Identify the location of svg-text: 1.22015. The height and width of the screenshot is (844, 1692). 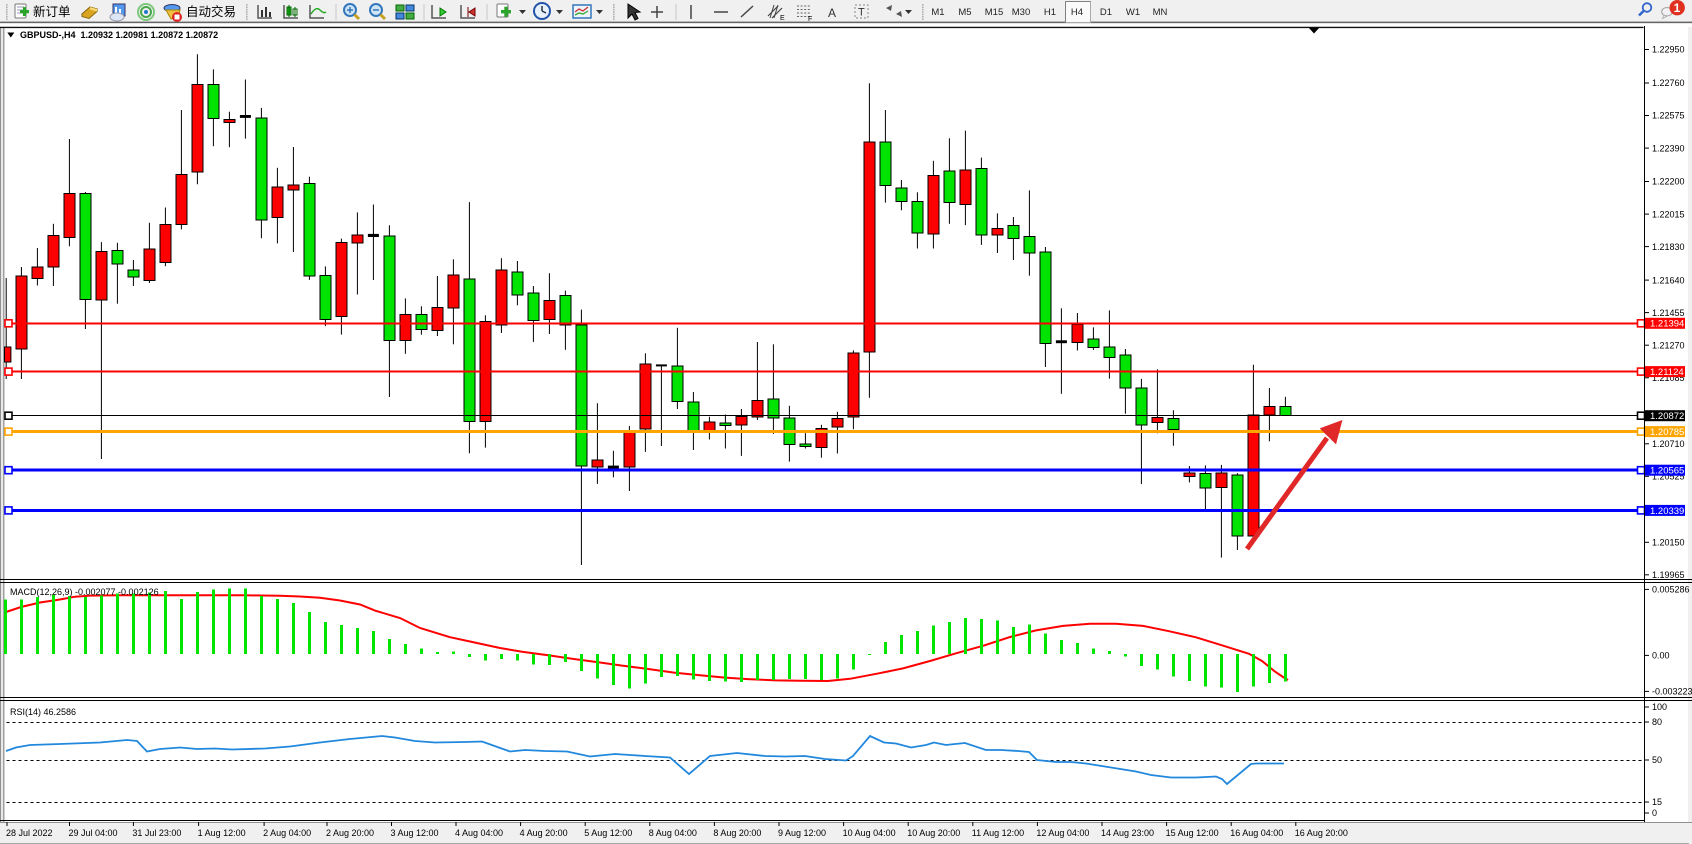
(1668, 214).